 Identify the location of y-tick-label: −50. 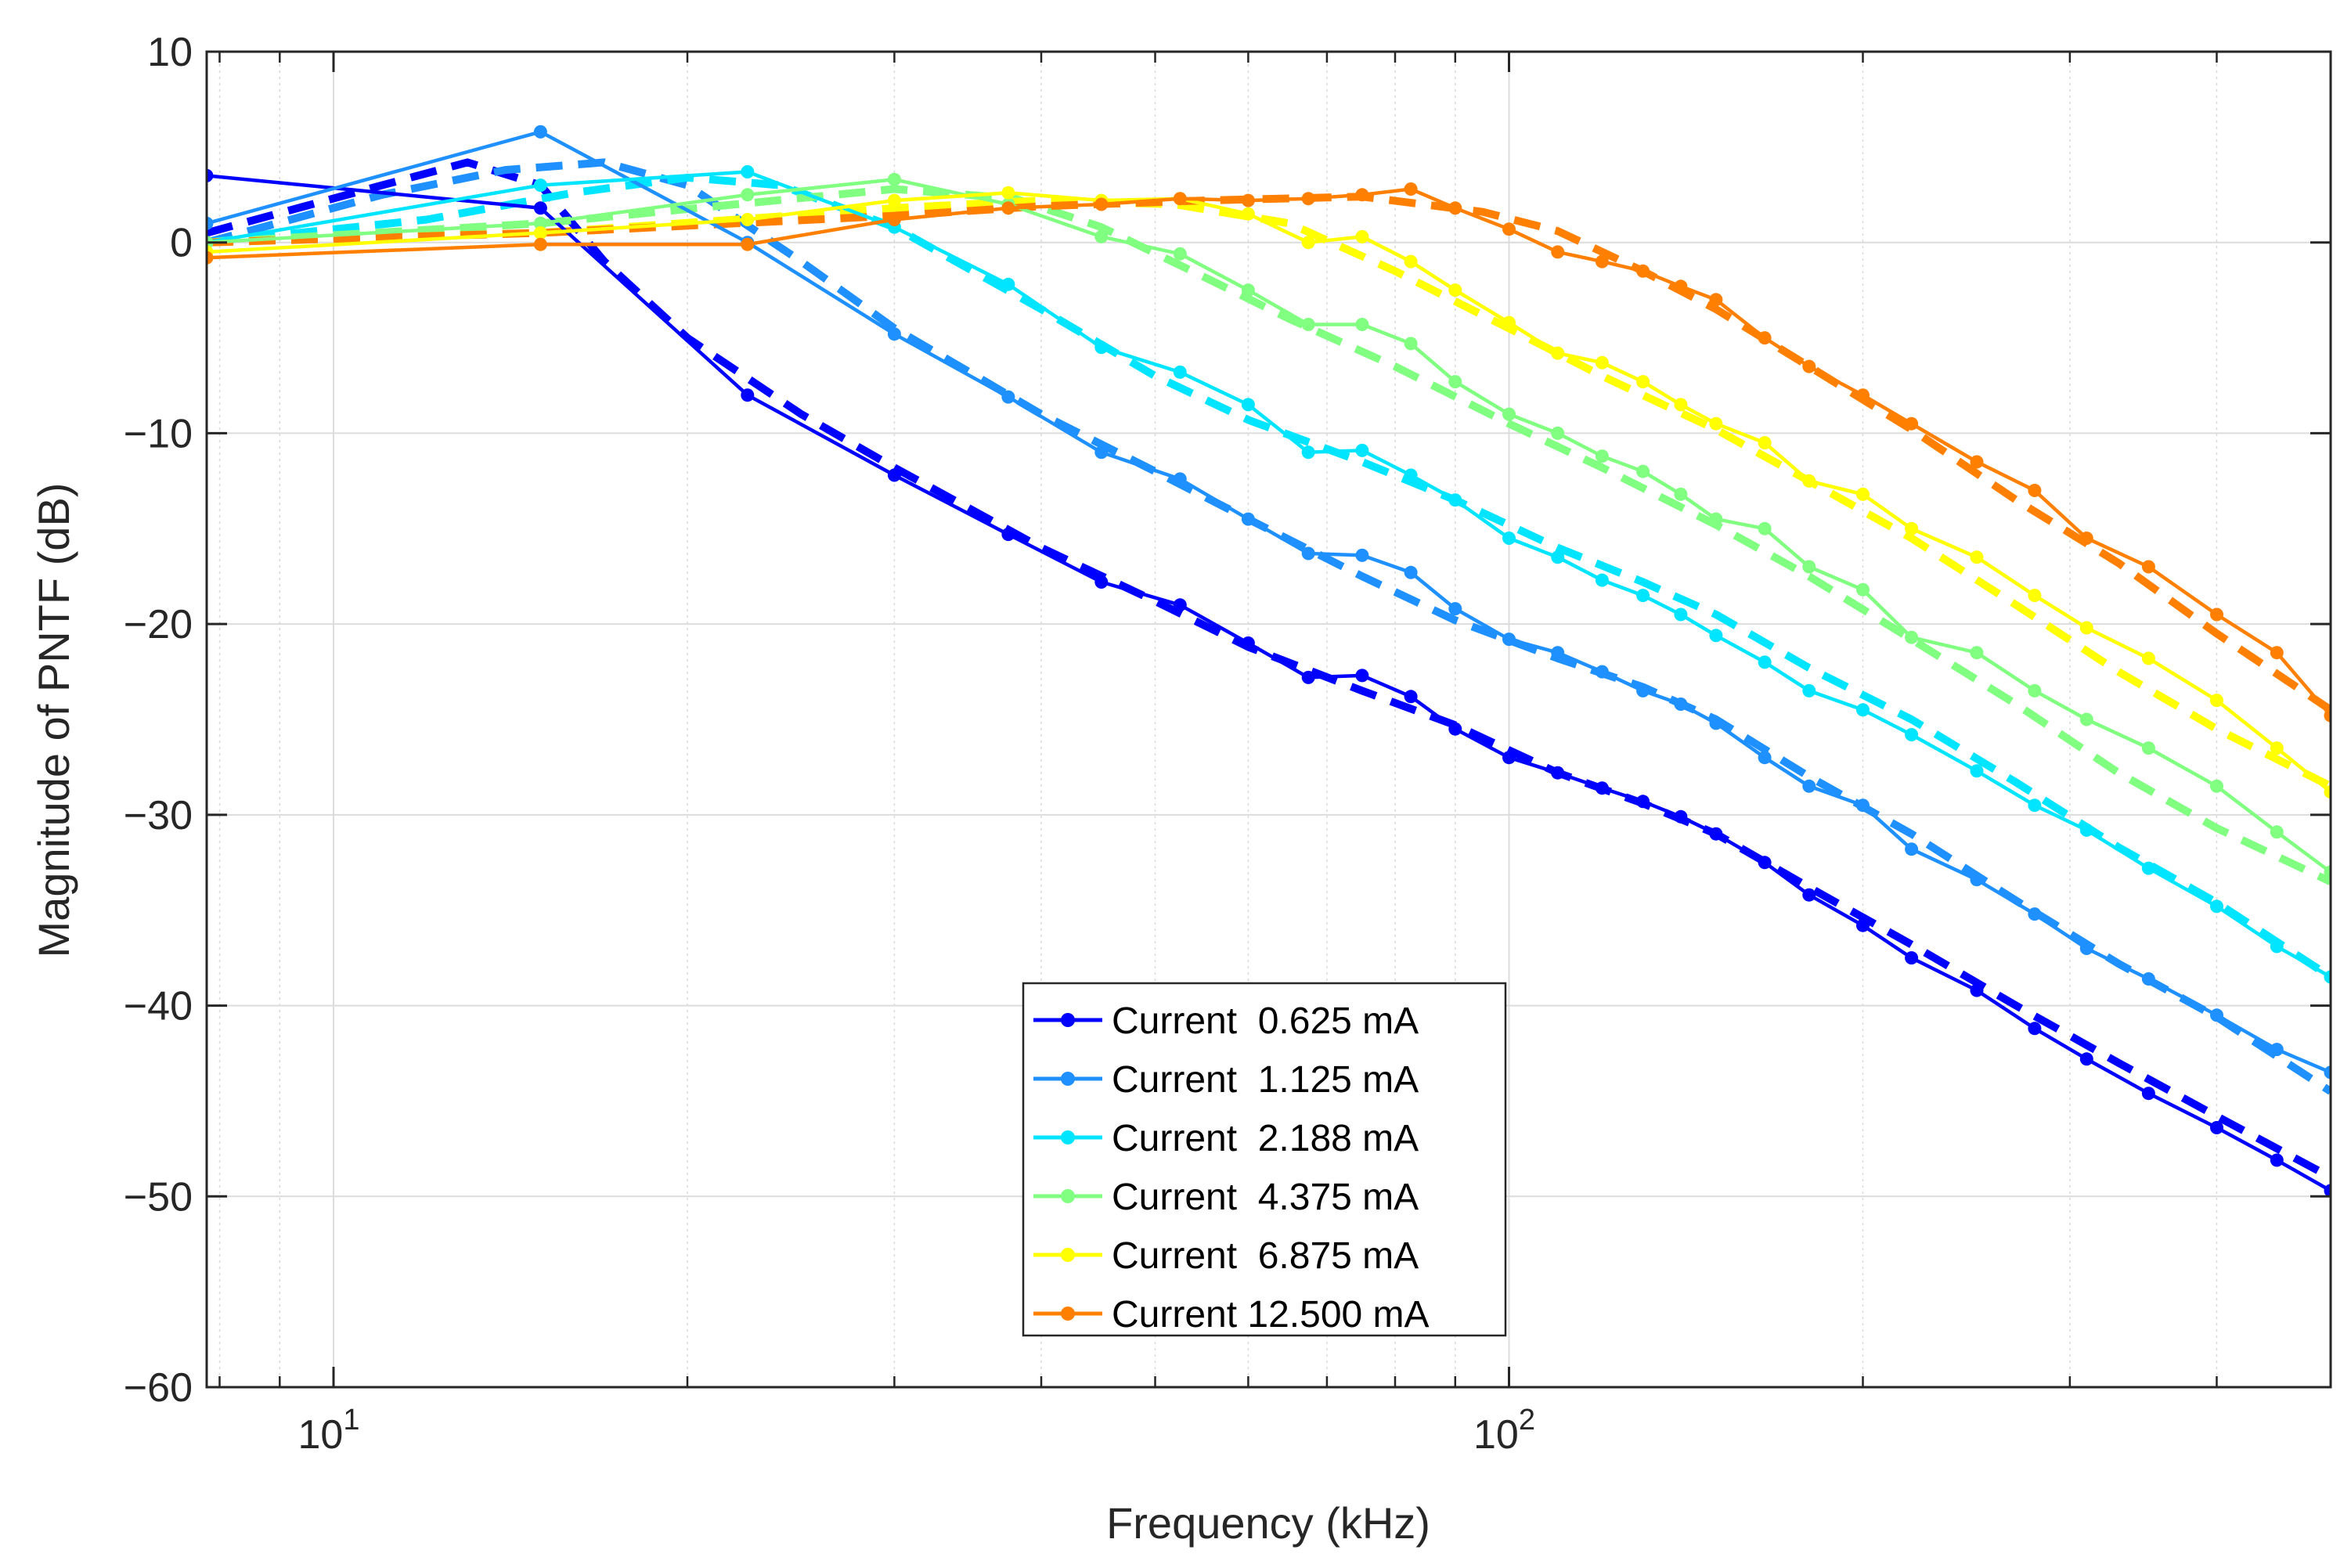
(159, 1197).